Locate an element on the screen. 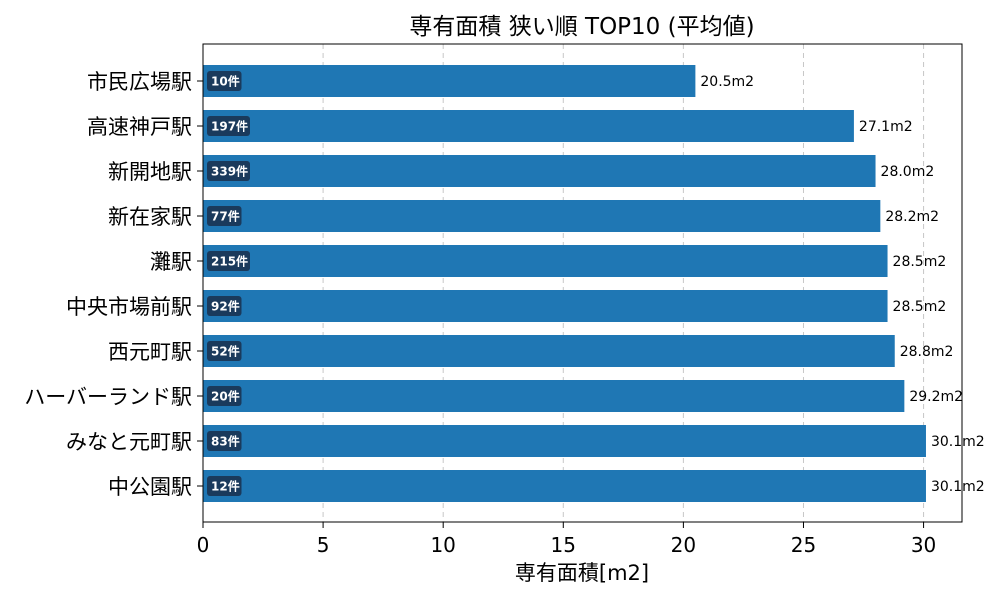  count-label: 83件 is located at coordinates (225, 441).